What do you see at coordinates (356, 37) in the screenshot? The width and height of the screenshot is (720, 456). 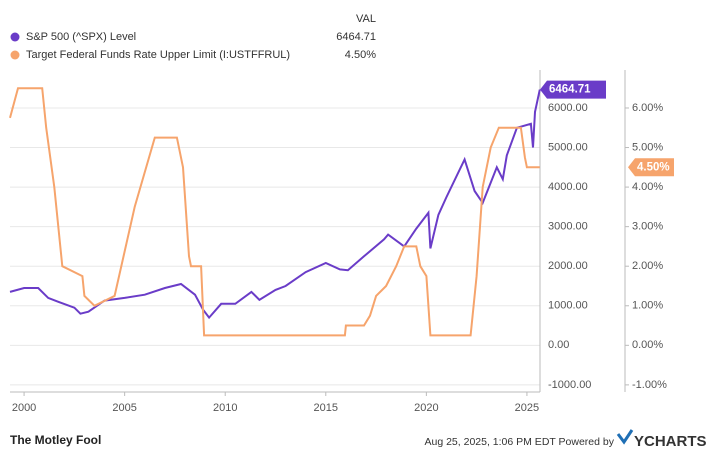 I see `legend-value: 6464.71` at bounding box center [356, 37].